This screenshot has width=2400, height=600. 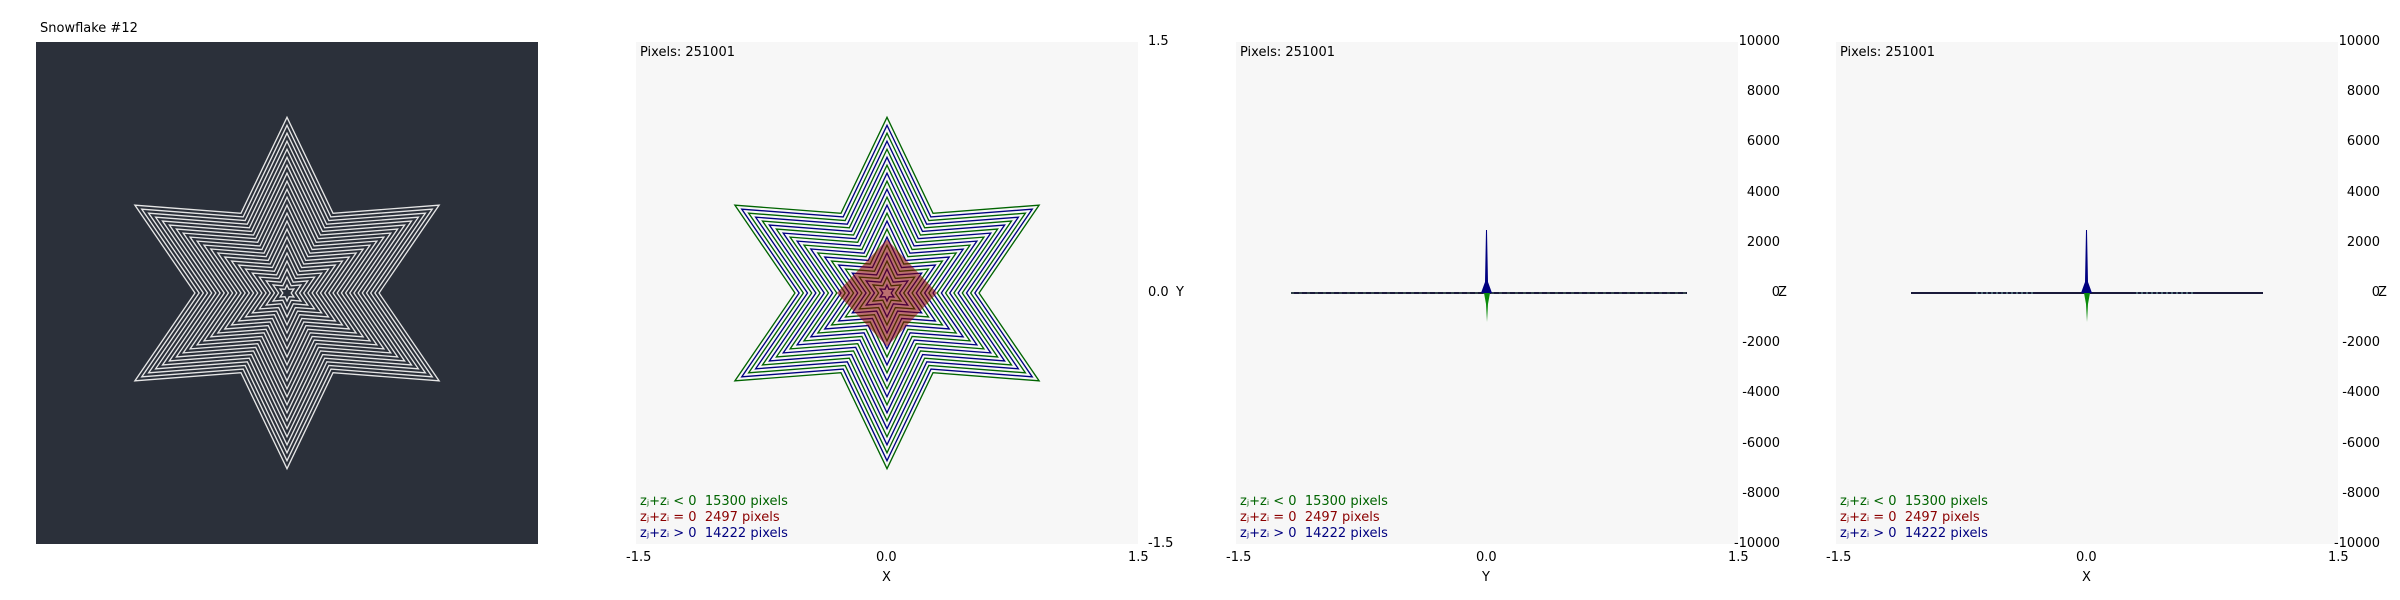 I want to click on z-tick: -4000, so click(x=2361, y=393).